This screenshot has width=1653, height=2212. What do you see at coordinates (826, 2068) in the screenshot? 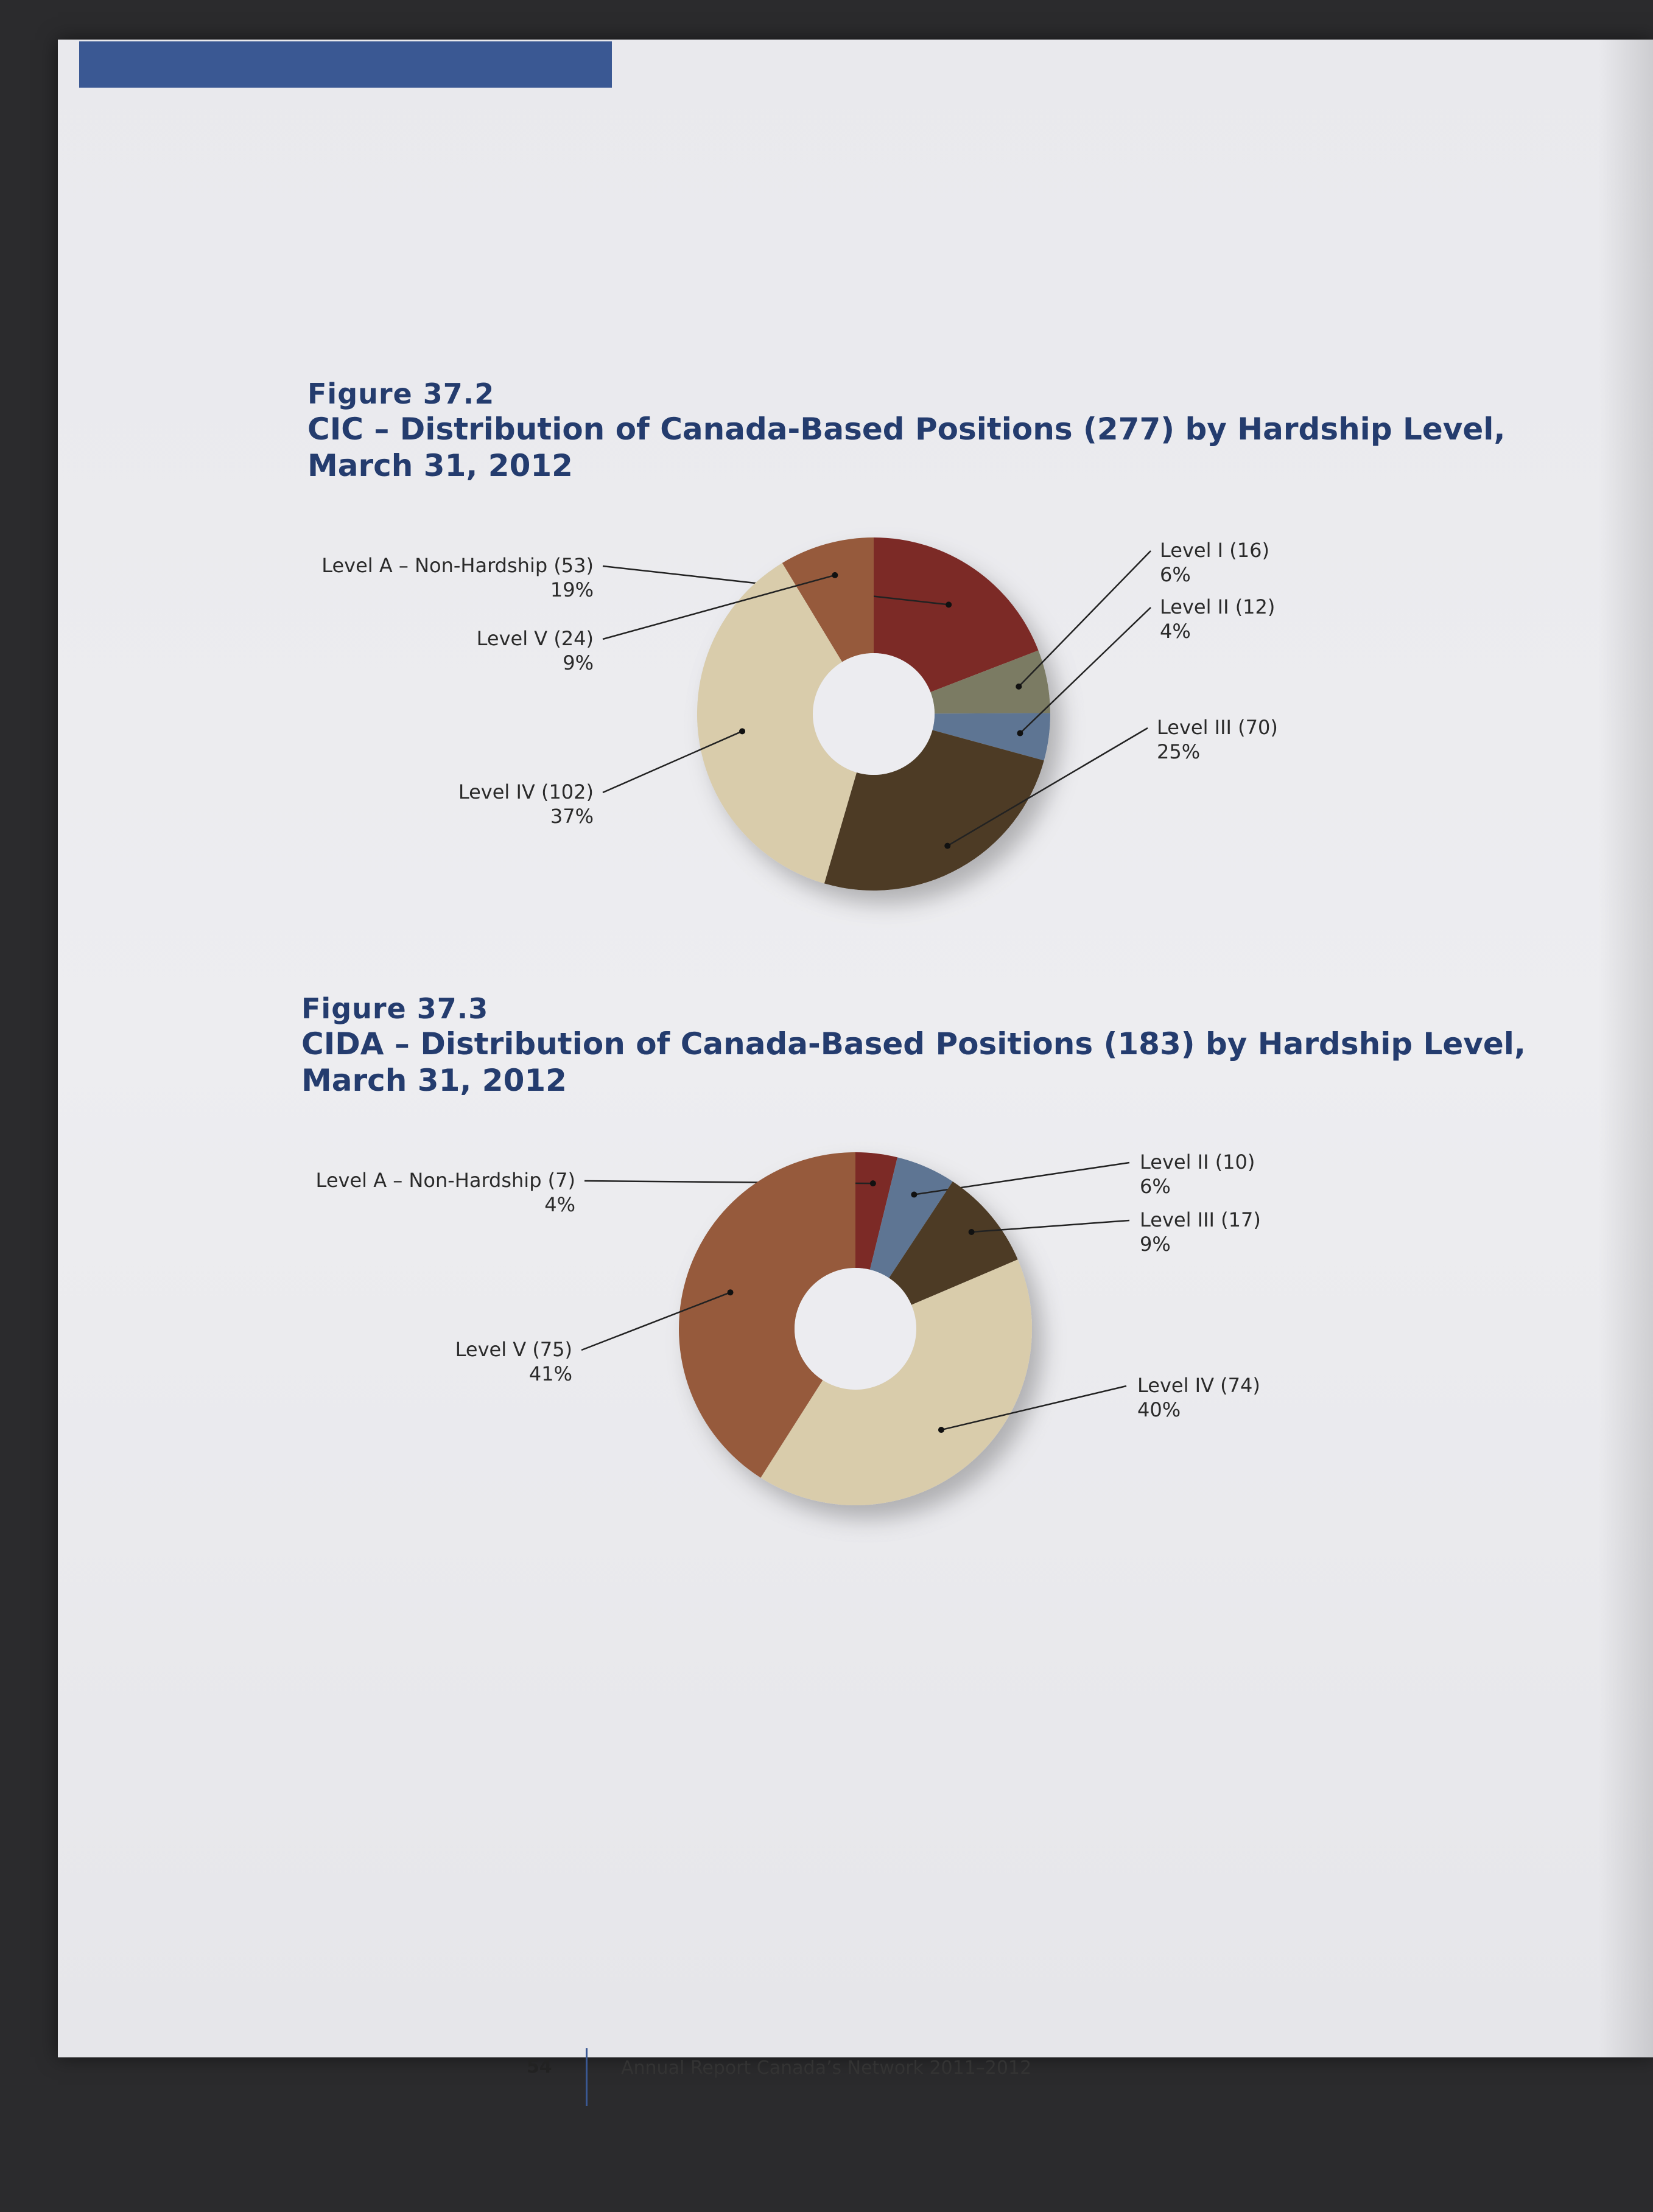
I see `footer-text: Annual Report Canada’s Network 2011–2012` at bounding box center [826, 2068].